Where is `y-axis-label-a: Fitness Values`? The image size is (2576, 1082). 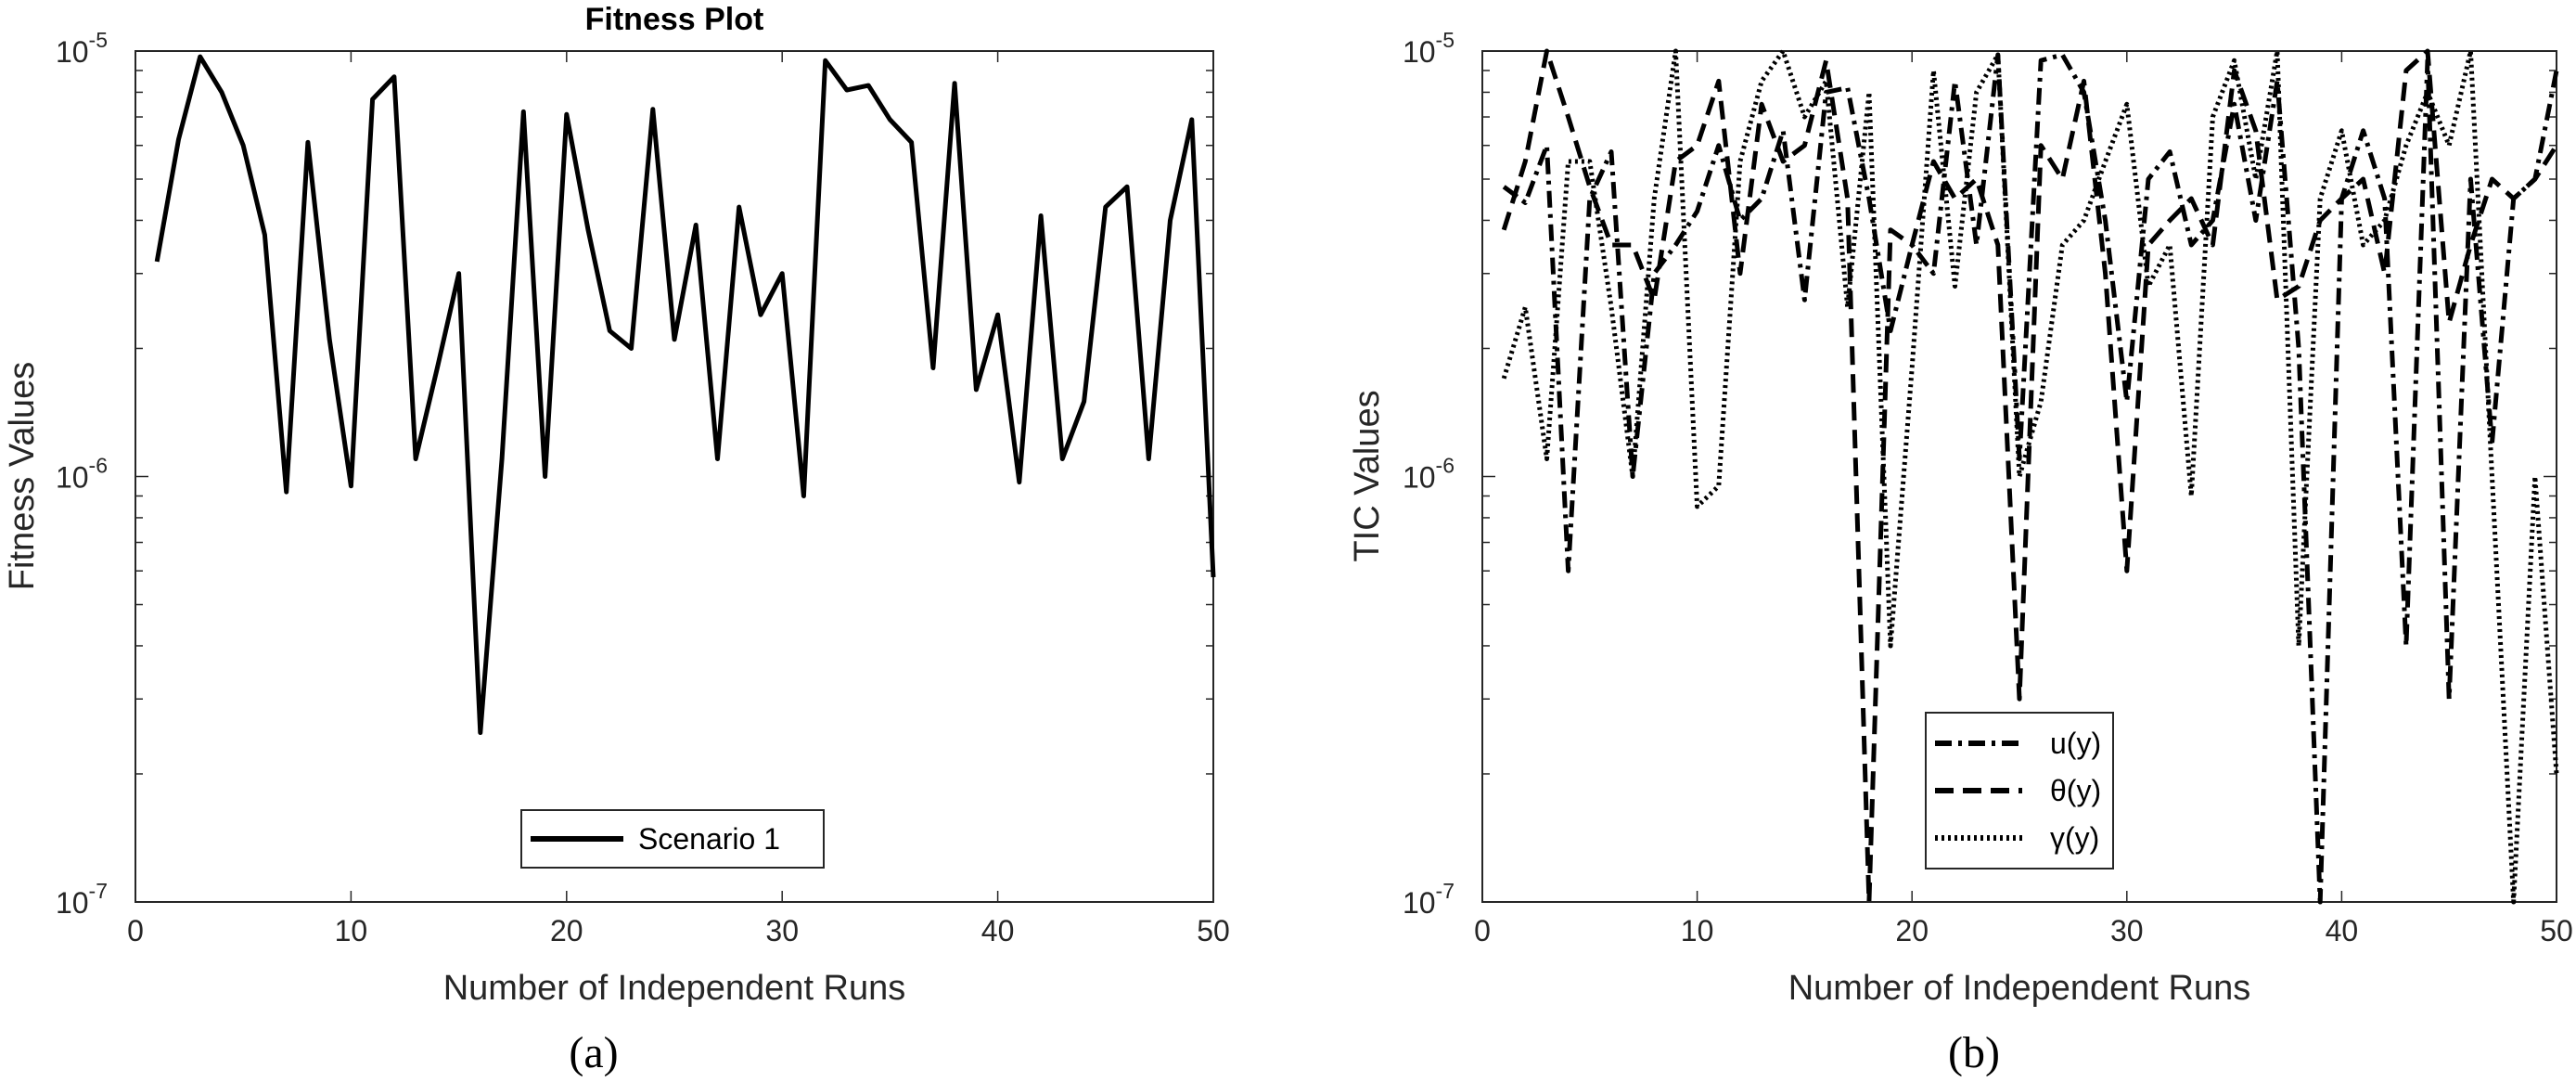 y-axis-label-a: Fitness Values is located at coordinates (22, 476).